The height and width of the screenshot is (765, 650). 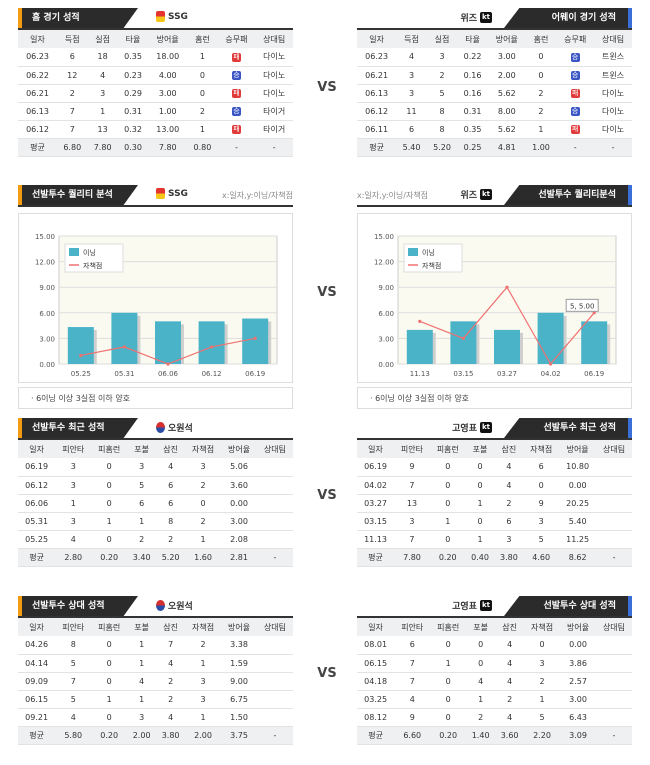 What do you see at coordinates (327, 495) in the screenshot?
I see `vs-label-3: VS` at bounding box center [327, 495].